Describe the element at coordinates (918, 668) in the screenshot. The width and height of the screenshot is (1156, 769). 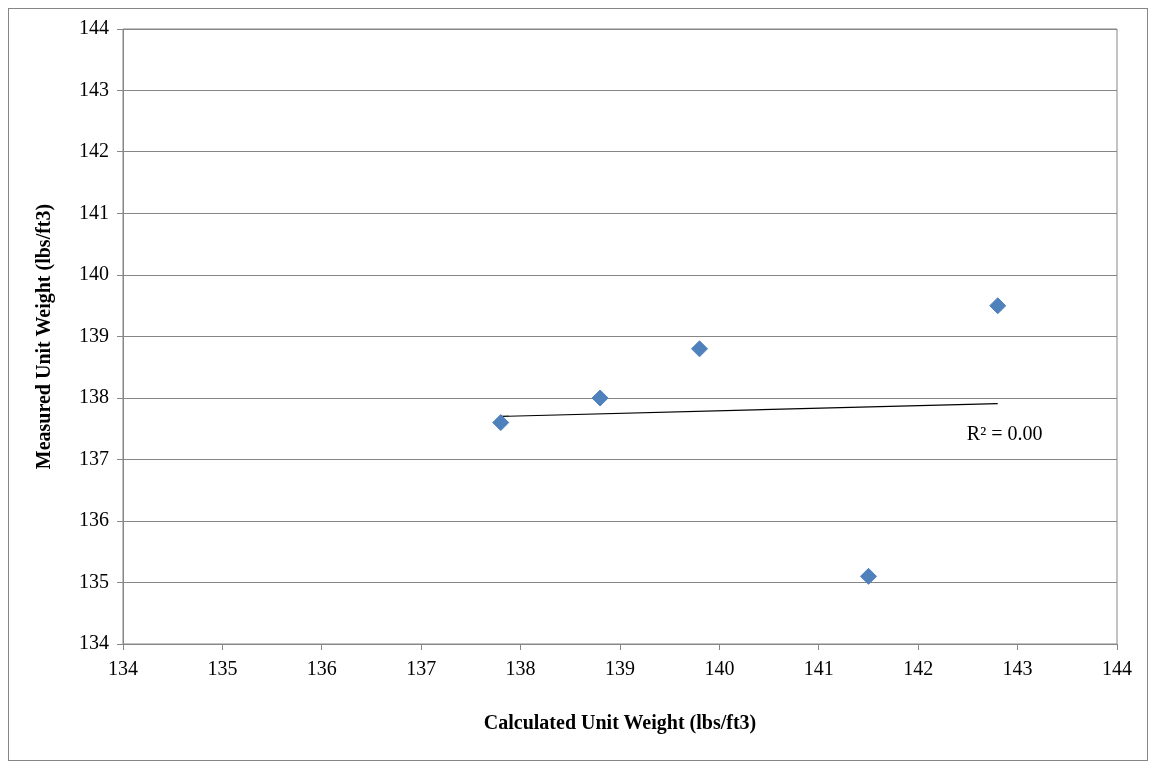
I see `x-tick-label: 142` at that location.